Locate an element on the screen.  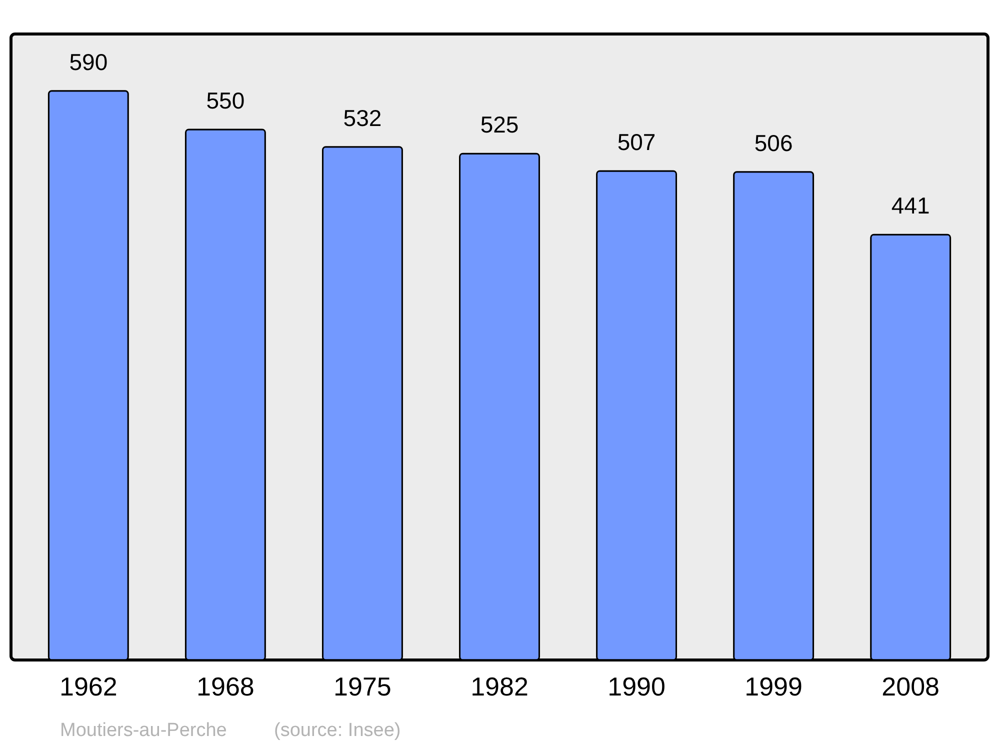
data-label: 590 is located at coordinates (88, 61).